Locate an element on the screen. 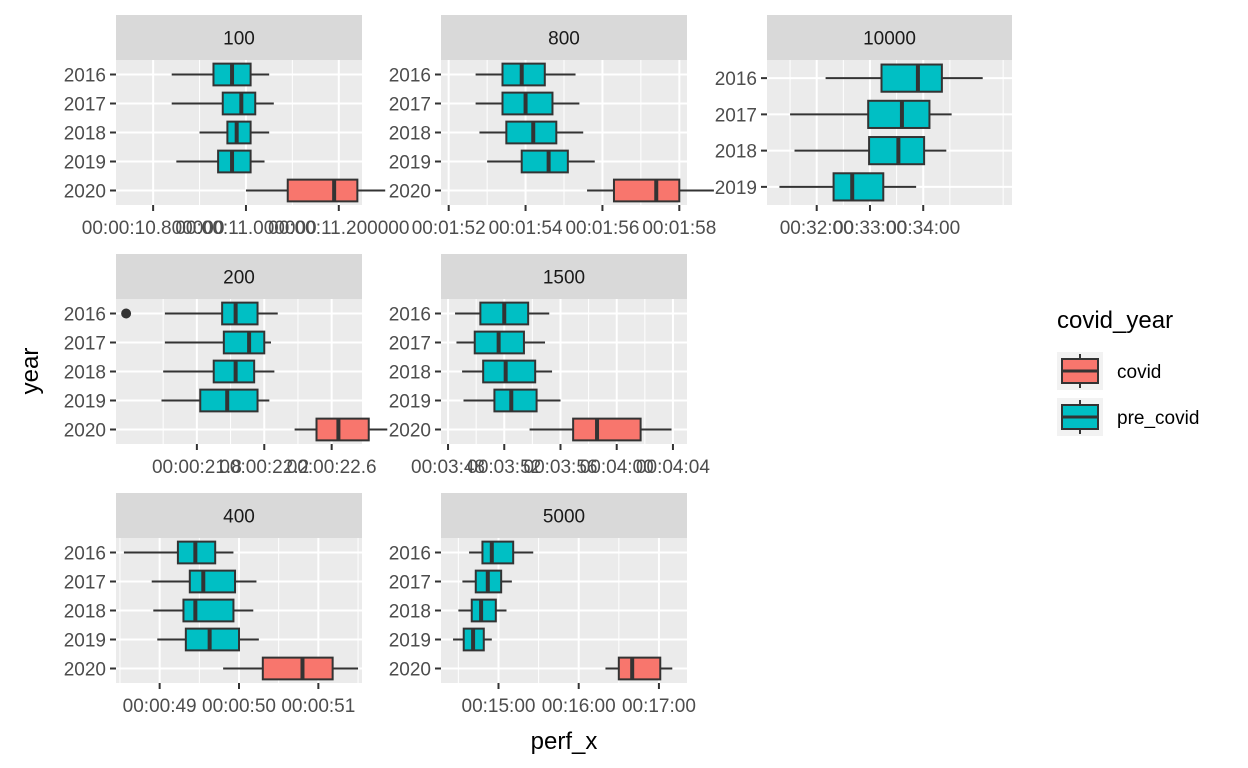  y-axis-title: year is located at coordinates (30, 371).